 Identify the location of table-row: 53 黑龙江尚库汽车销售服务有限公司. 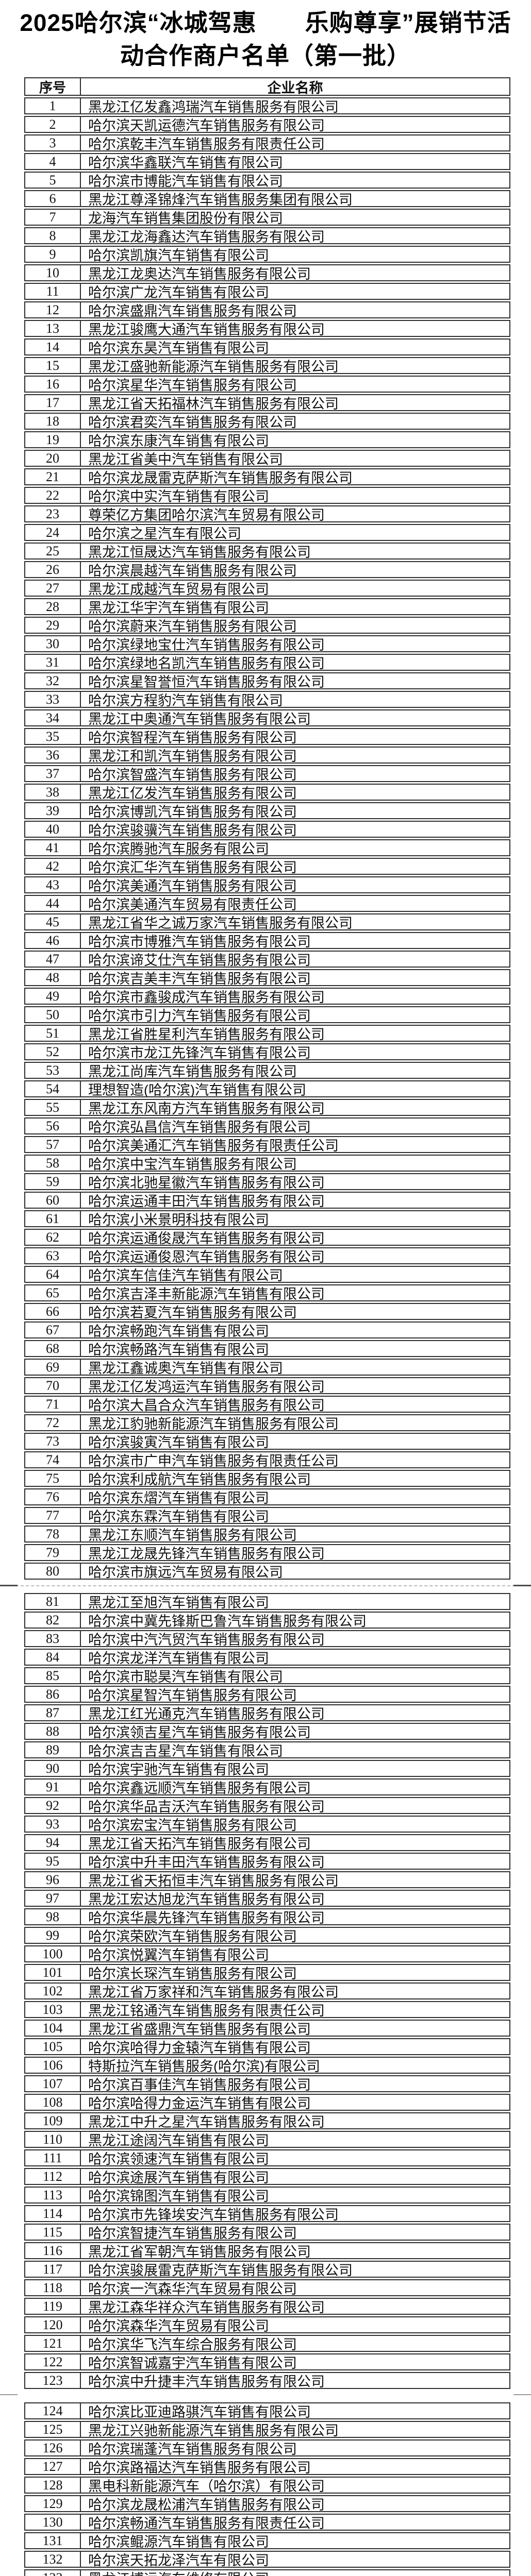
(267, 1070).